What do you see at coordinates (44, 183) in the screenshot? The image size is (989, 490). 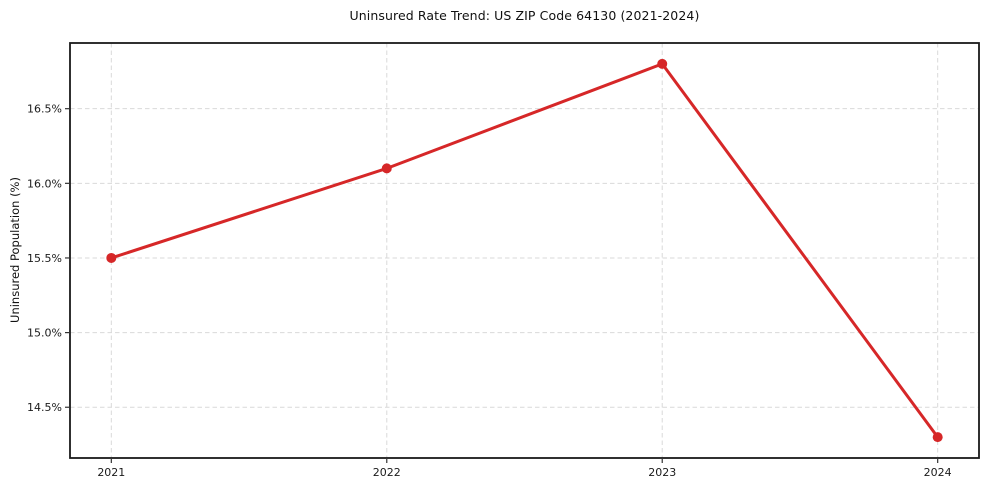 I see `y-tick-label: 16.0%` at bounding box center [44, 183].